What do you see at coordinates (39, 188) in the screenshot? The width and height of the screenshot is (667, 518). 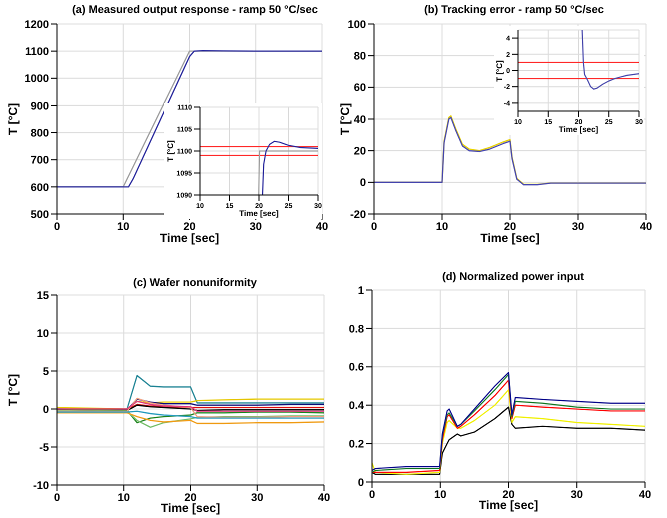 I see `y-tick-label: 600` at bounding box center [39, 188].